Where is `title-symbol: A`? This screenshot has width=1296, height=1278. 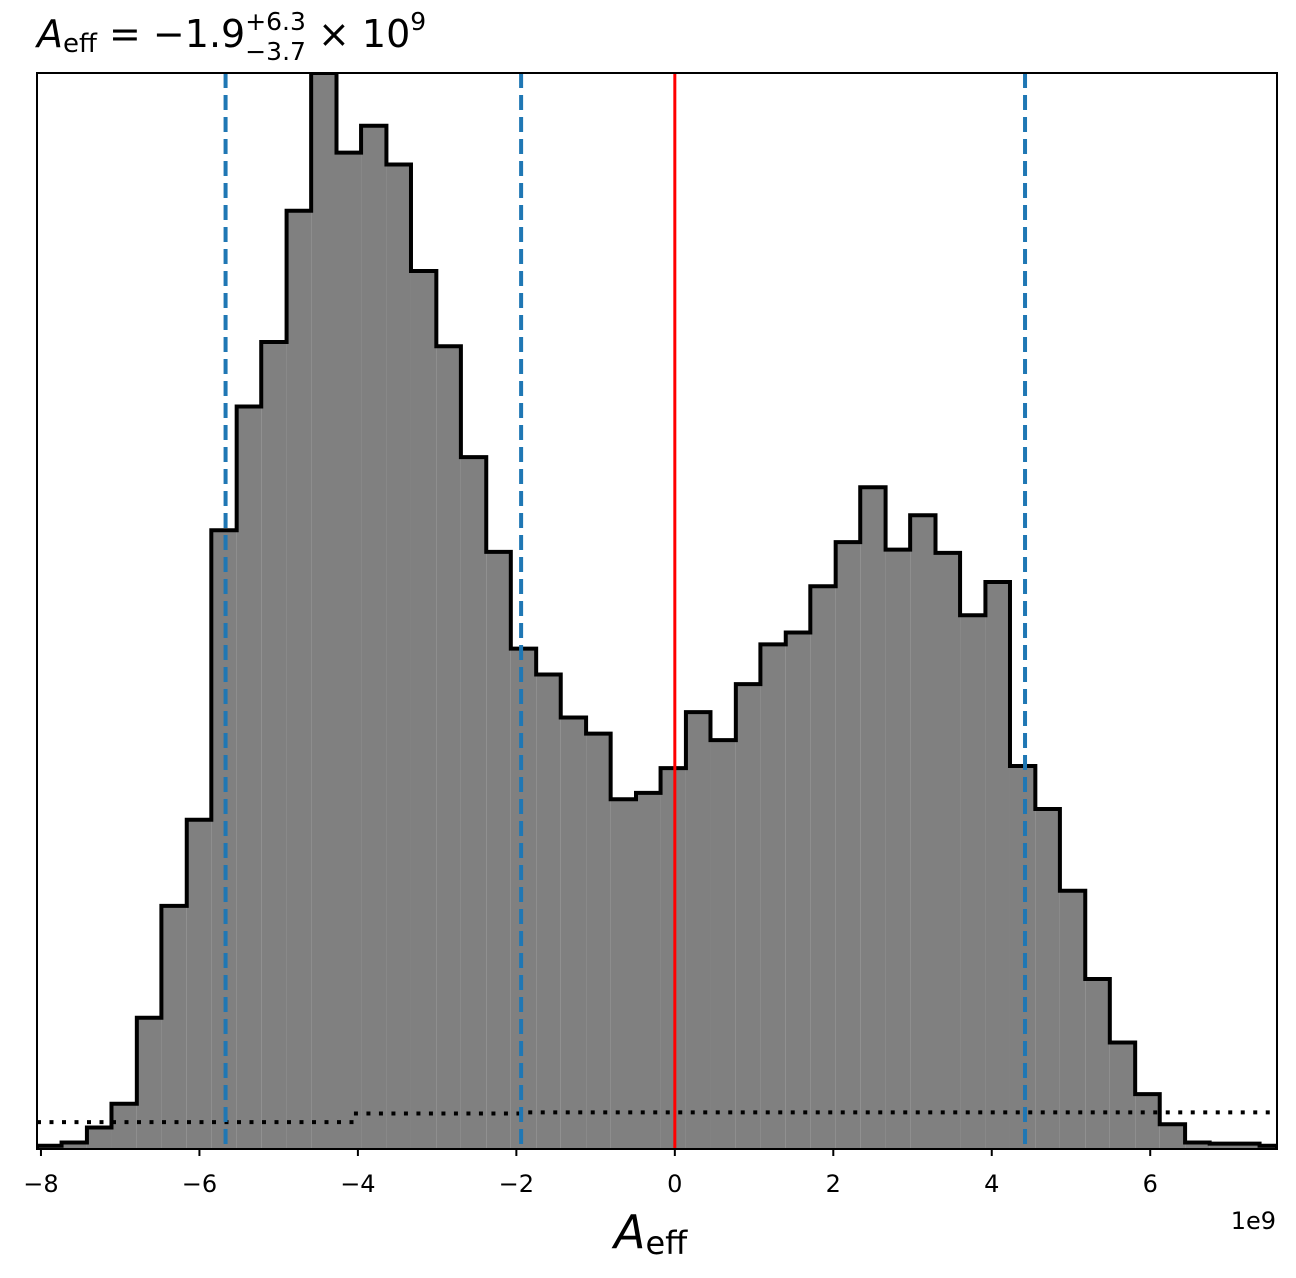 title-symbol: A is located at coordinates (48, 34).